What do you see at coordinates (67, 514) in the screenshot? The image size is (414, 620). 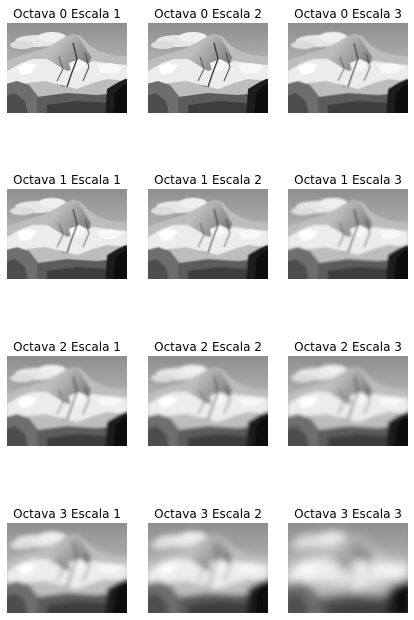 I see `panel-title: Octava 3 Escala 1` at bounding box center [67, 514].